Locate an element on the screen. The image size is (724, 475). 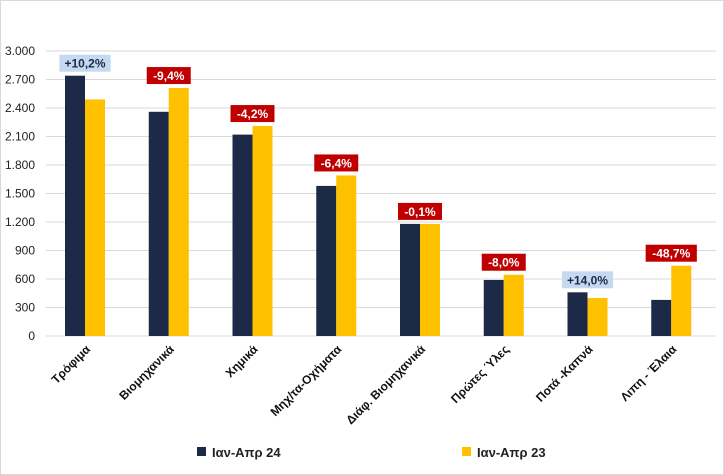
x-category-label: Βιομηχανικά is located at coordinates (146, 372).